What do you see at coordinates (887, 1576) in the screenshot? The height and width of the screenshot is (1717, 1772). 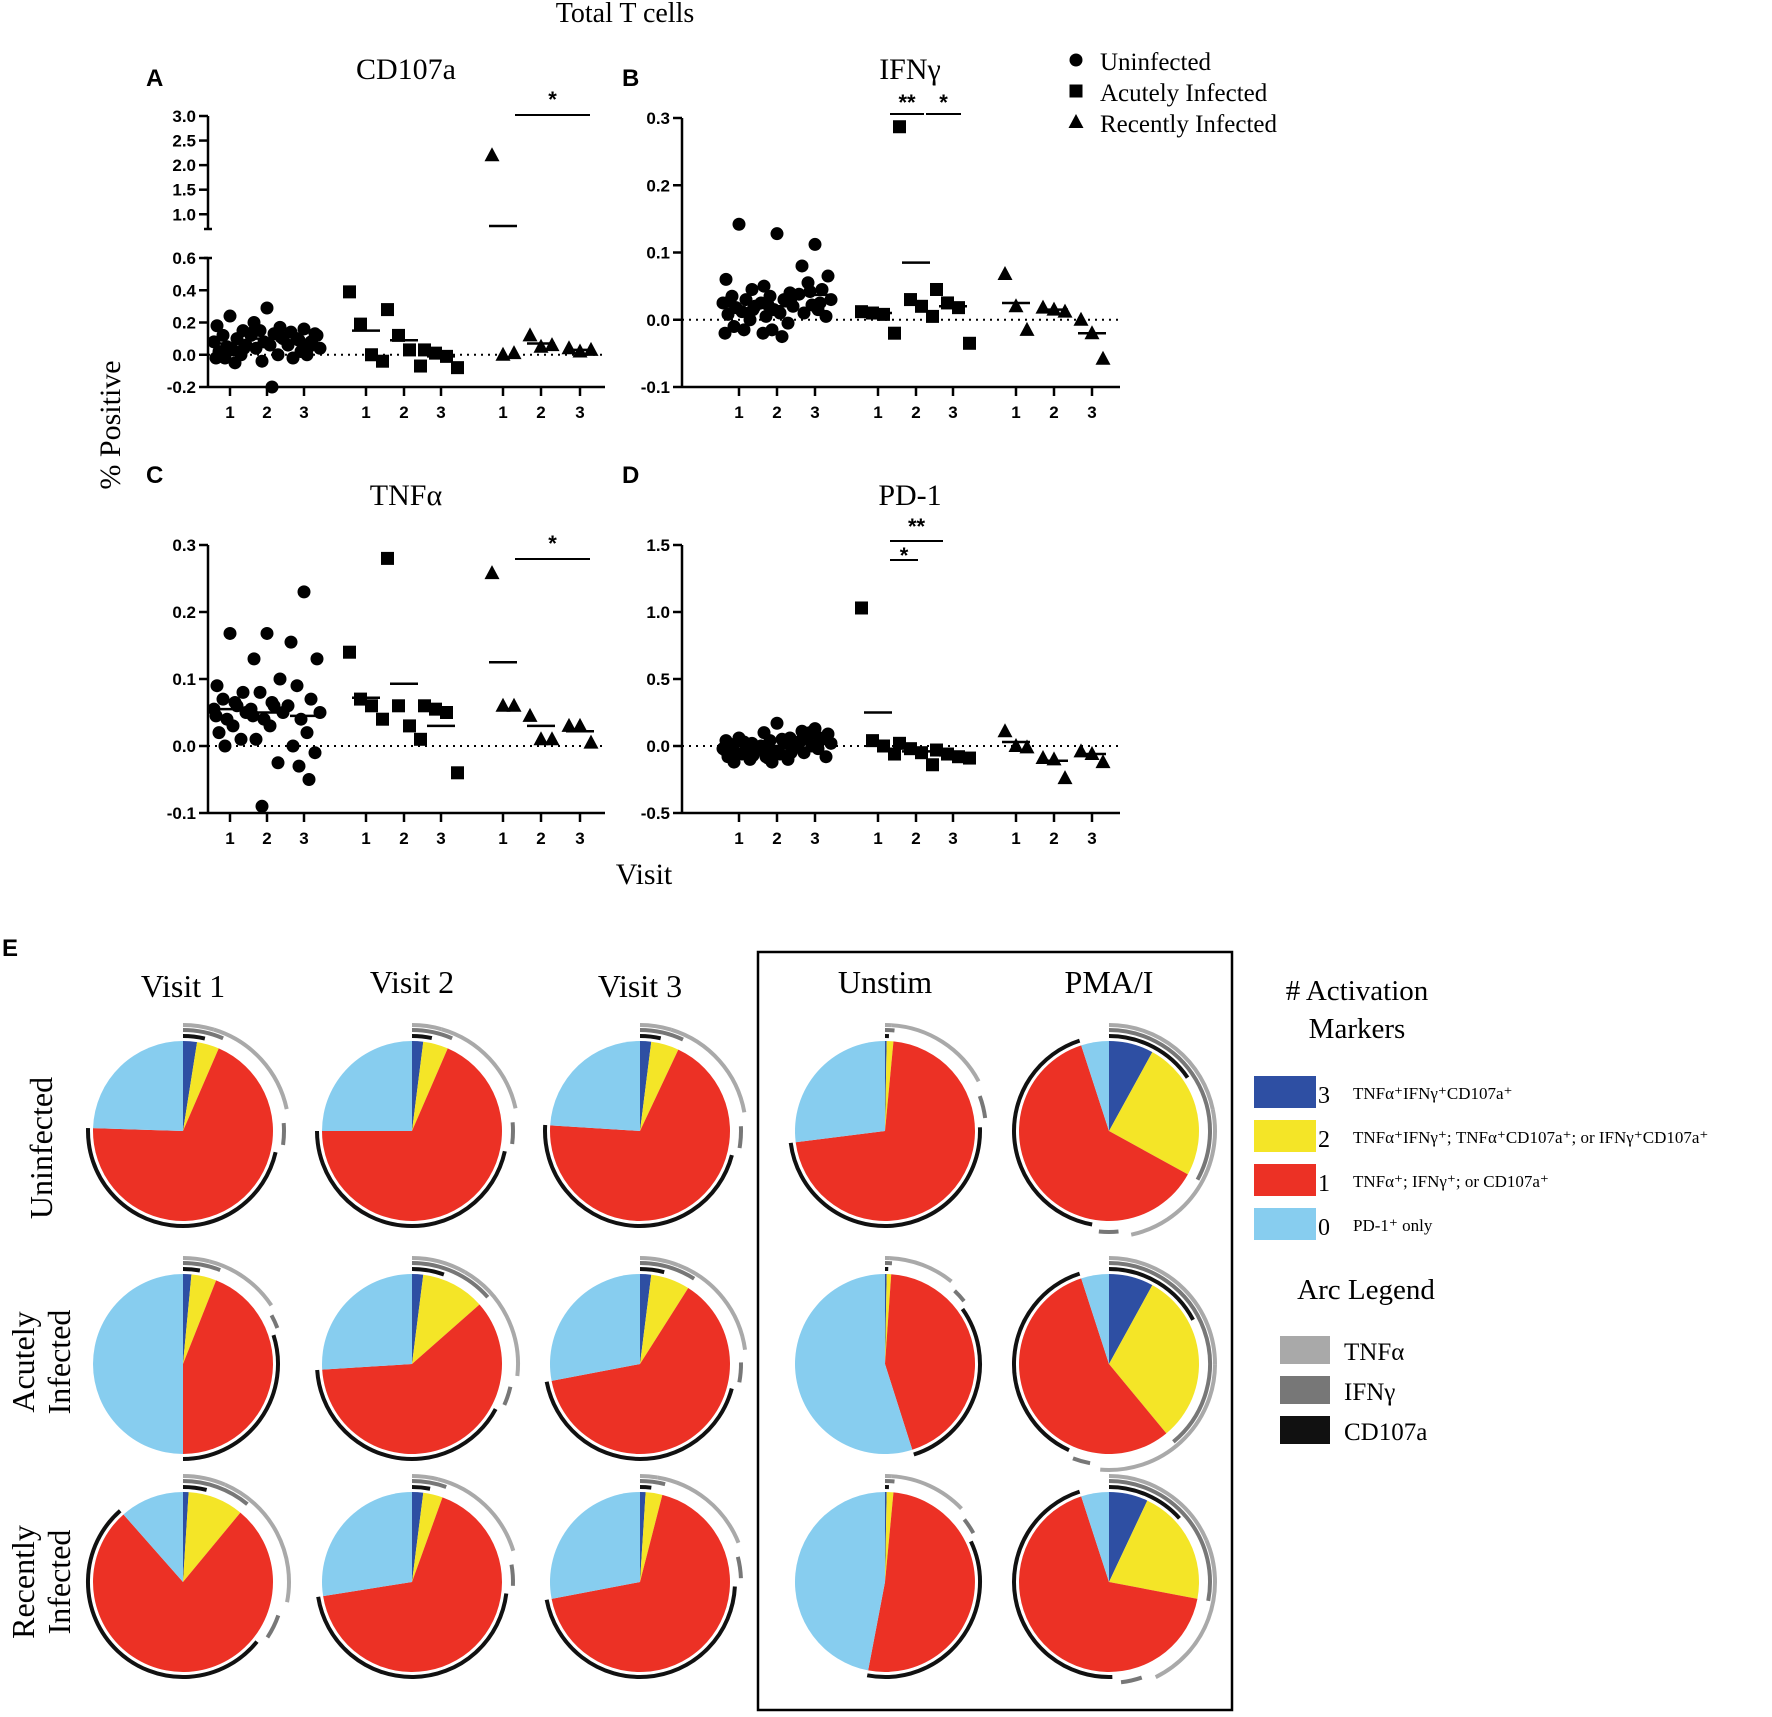 I see `pie-chart-r3-c4` at bounding box center [887, 1576].